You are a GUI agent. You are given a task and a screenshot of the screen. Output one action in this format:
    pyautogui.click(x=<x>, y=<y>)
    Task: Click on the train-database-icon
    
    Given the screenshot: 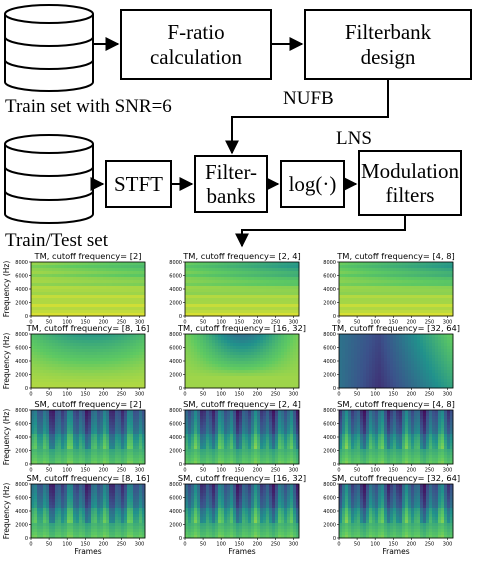 What is the action you would take?
    pyautogui.click(x=49, y=48)
    